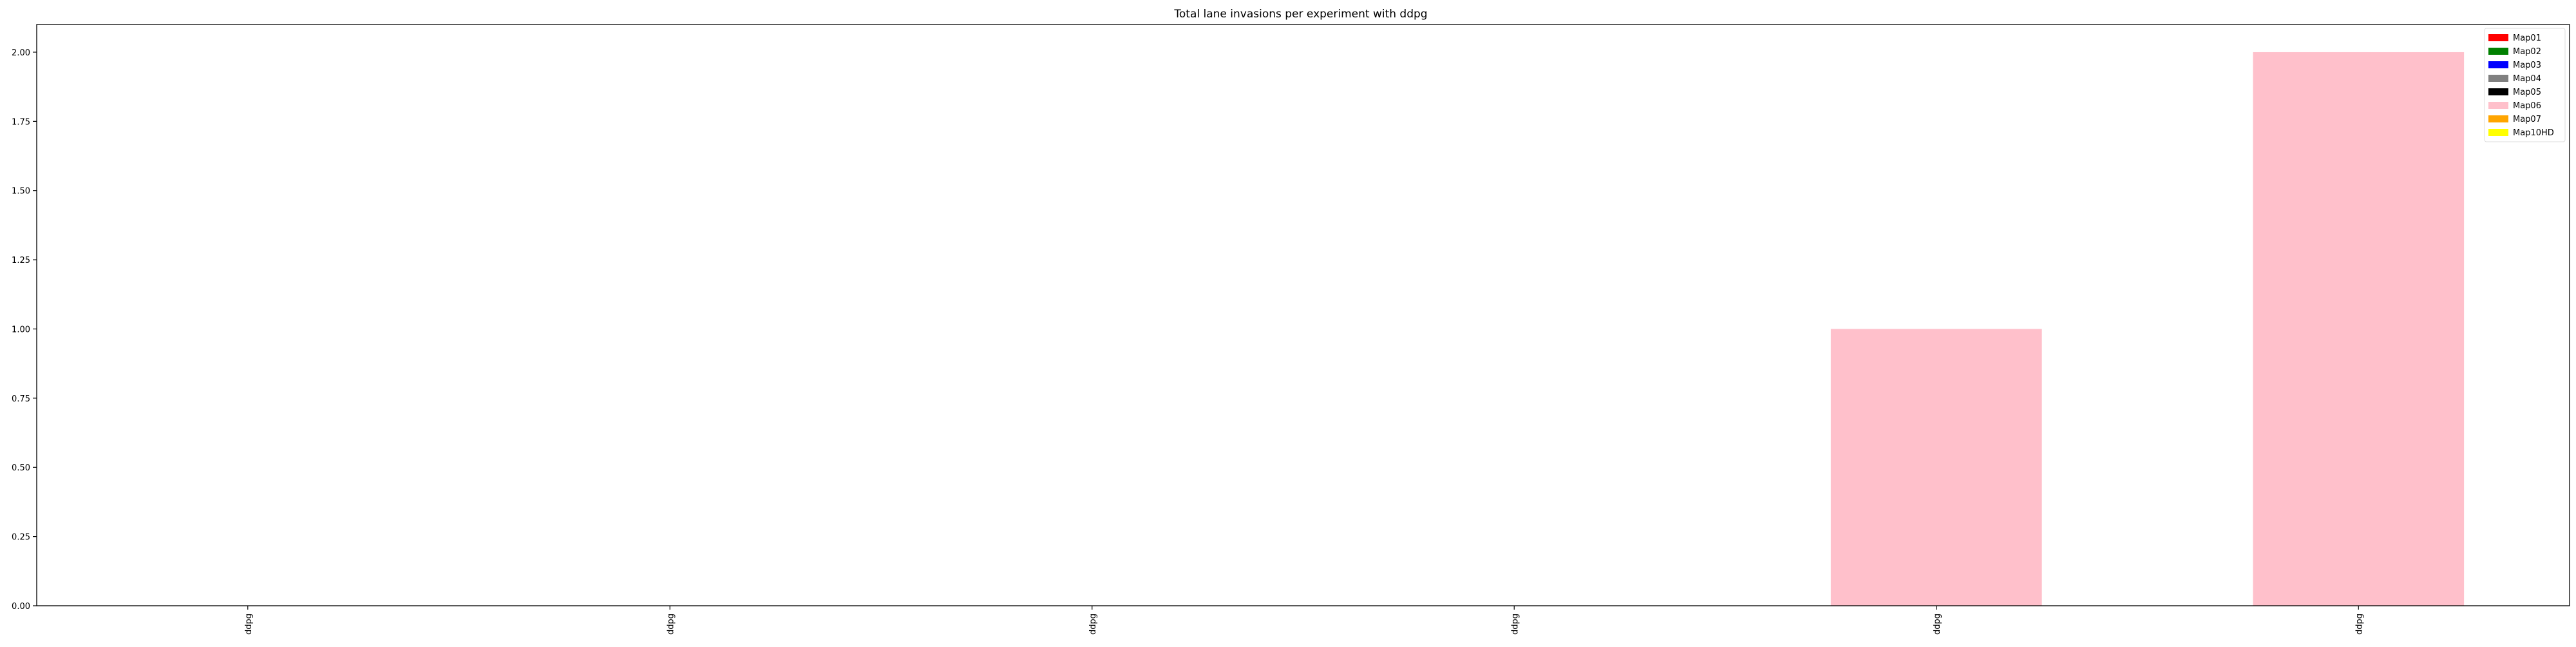 The image size is (2576, 647). I want to click on legend-swatch-map04, so click(2498, 78).